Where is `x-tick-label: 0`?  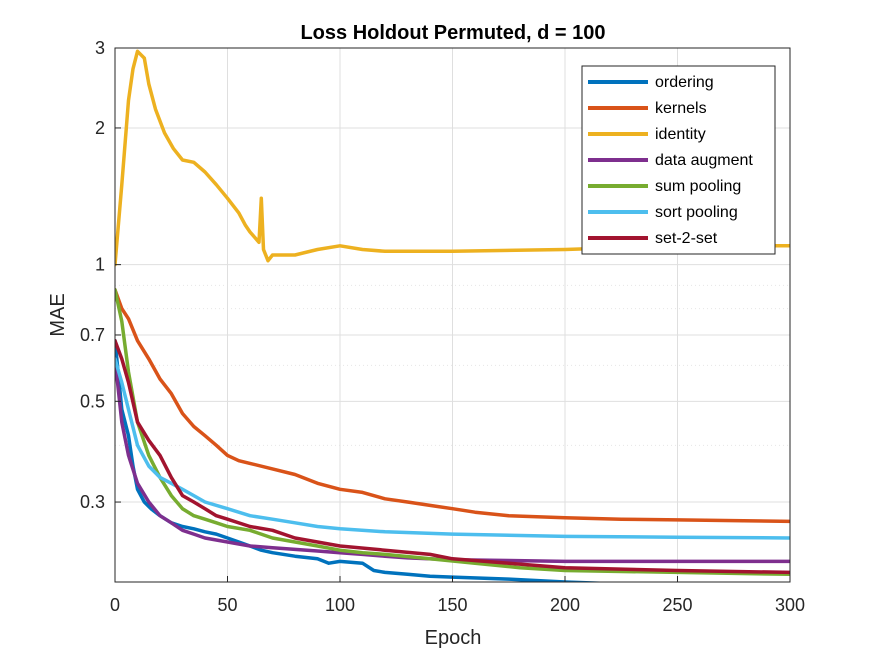 x-tick-label: 0 is located at coordinates (115, 605).